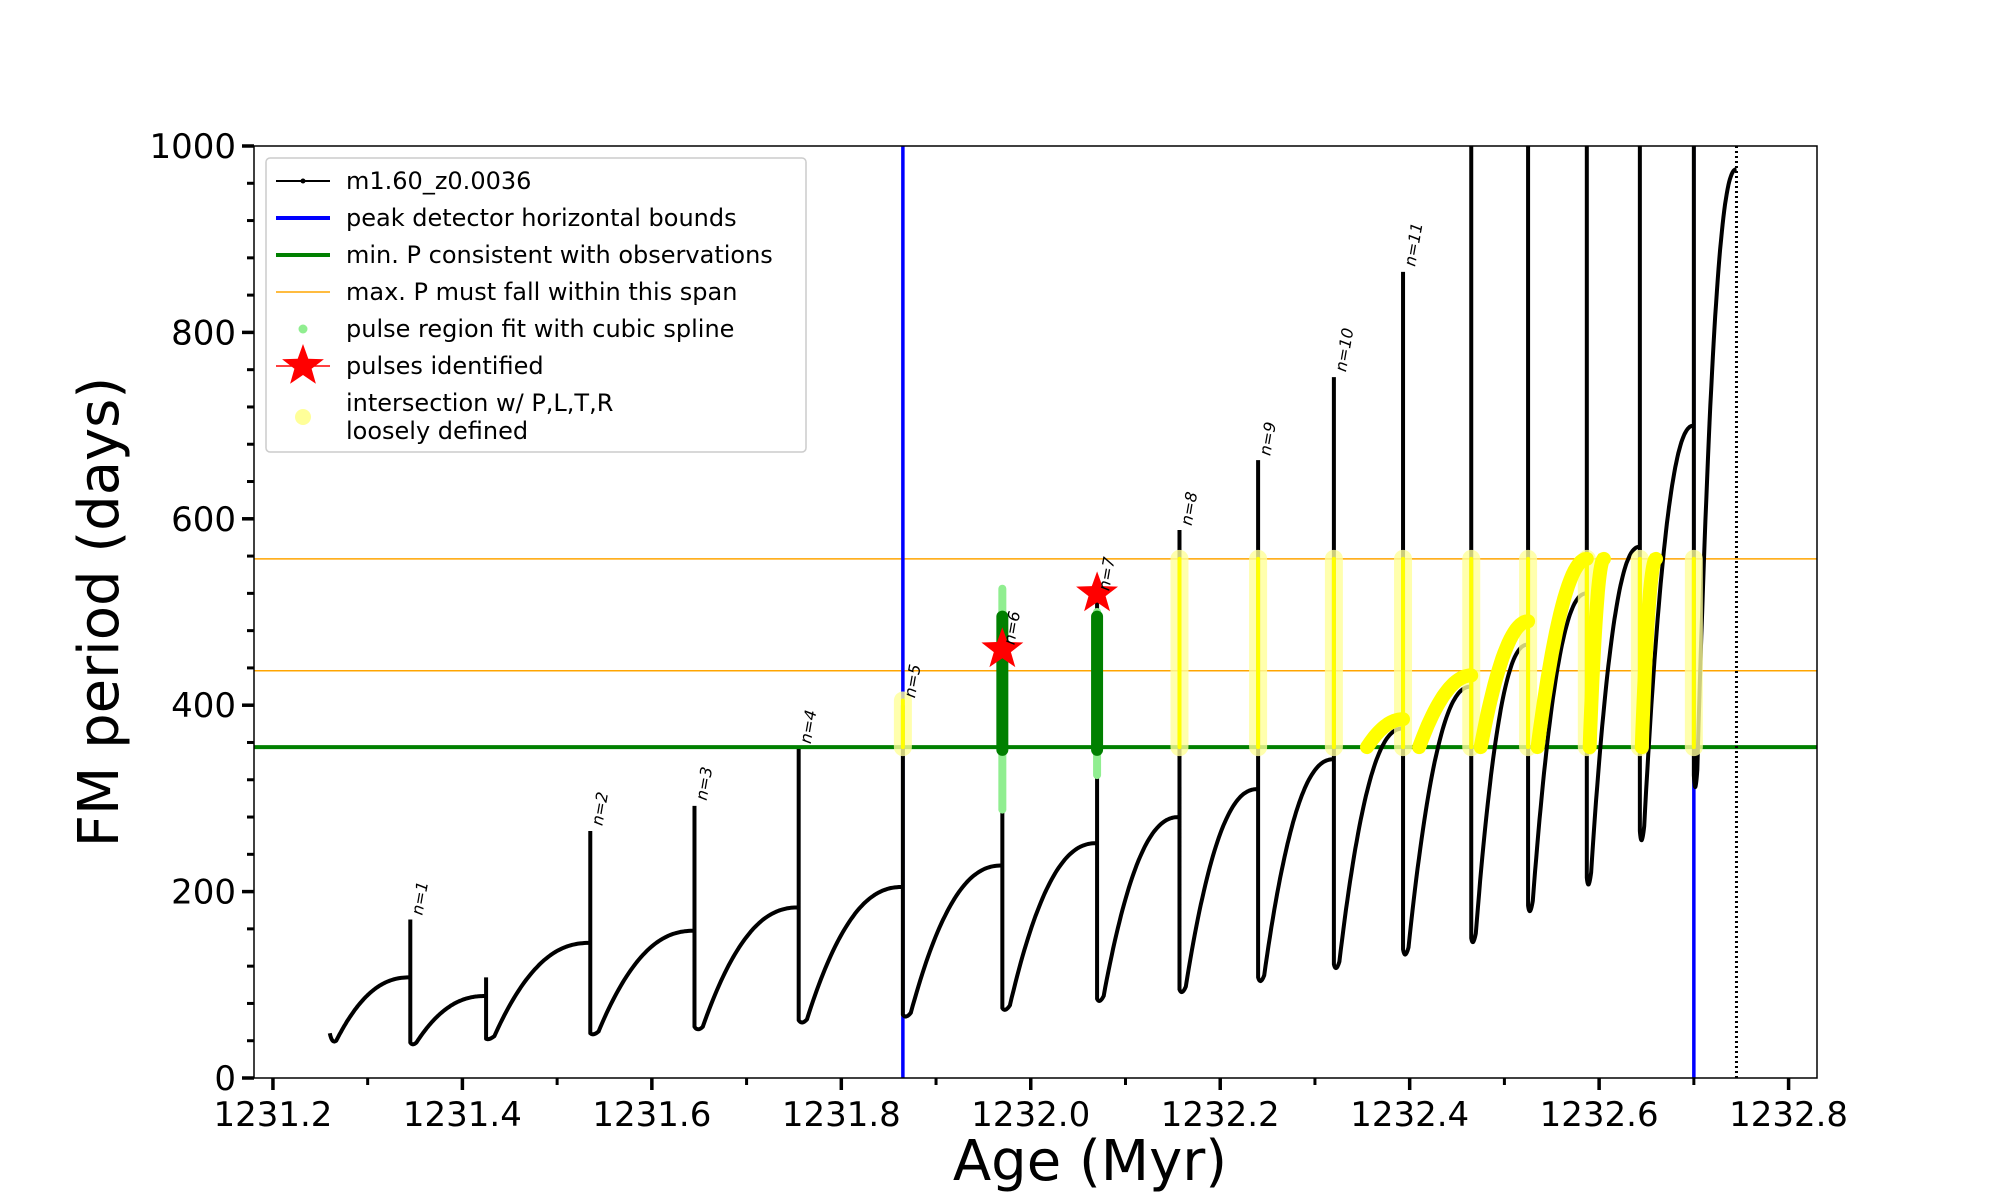 The height and width of the screenshot is (1200, 2000). I want to click on x-tick-label-1231.4: 1231.4, so click(462, 1115).